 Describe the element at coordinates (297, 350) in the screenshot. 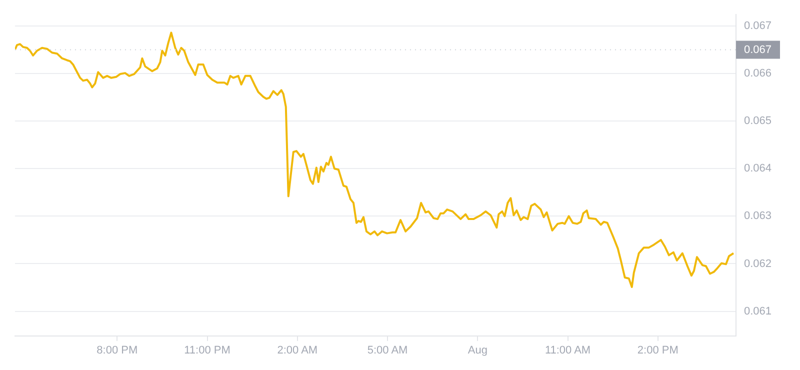

I see `x-tick-label: 2:00 AM` at that location.